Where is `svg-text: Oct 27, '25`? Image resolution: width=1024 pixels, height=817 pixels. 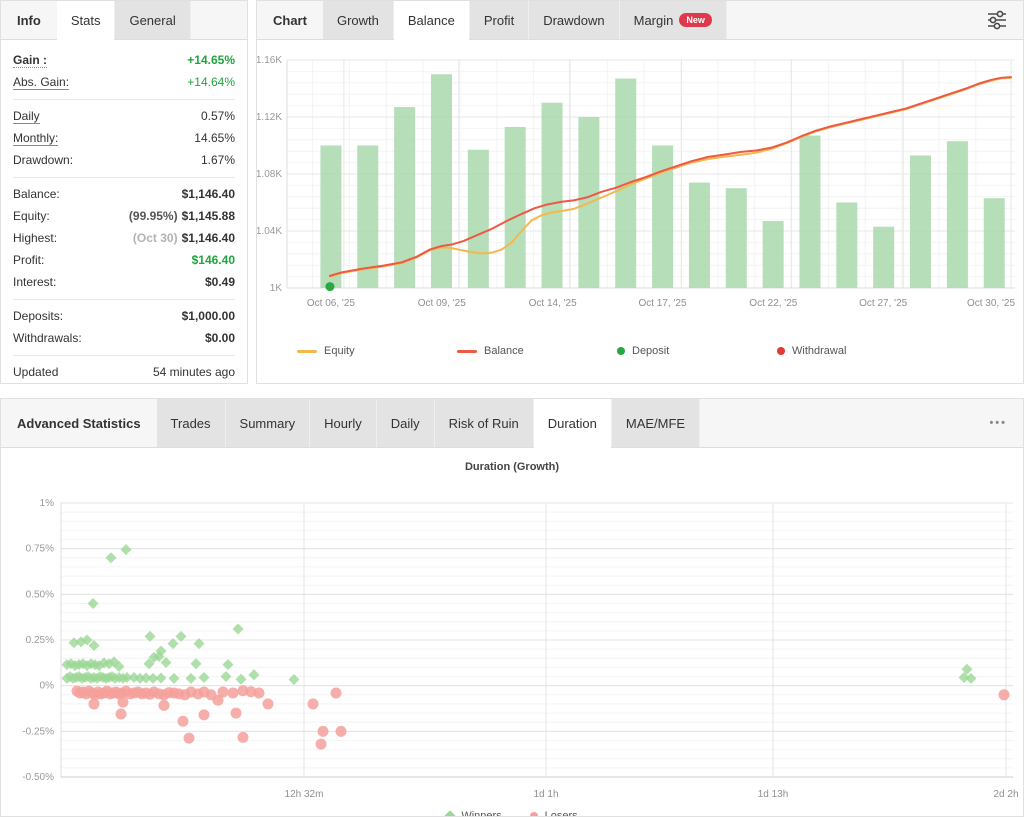
svg-text: Oct 27, '25 is located at coordinates (883, 303).